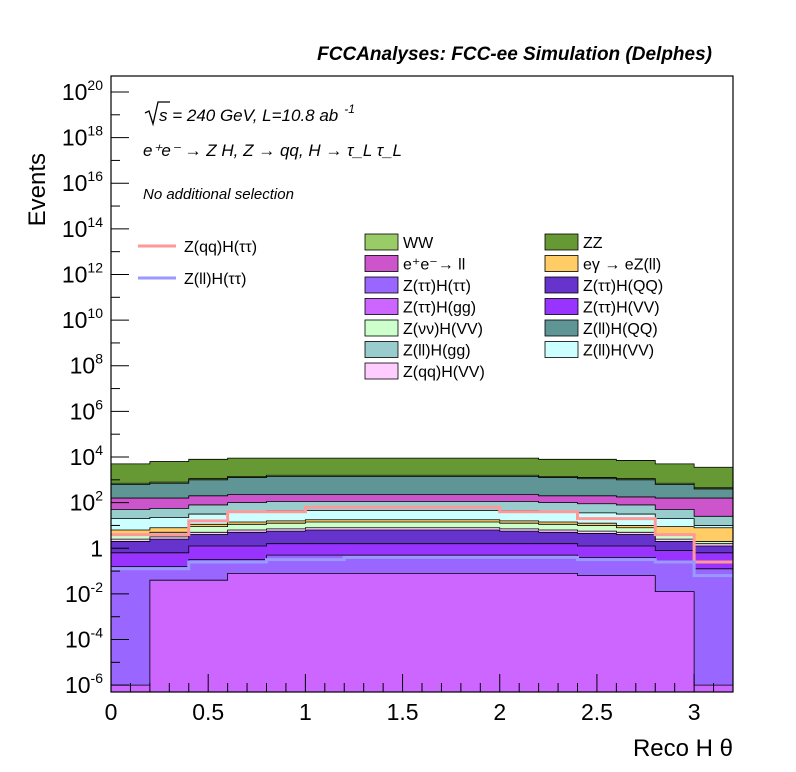  I want to click on signal-line-z-qq-h-tautau, so click(422, 534).